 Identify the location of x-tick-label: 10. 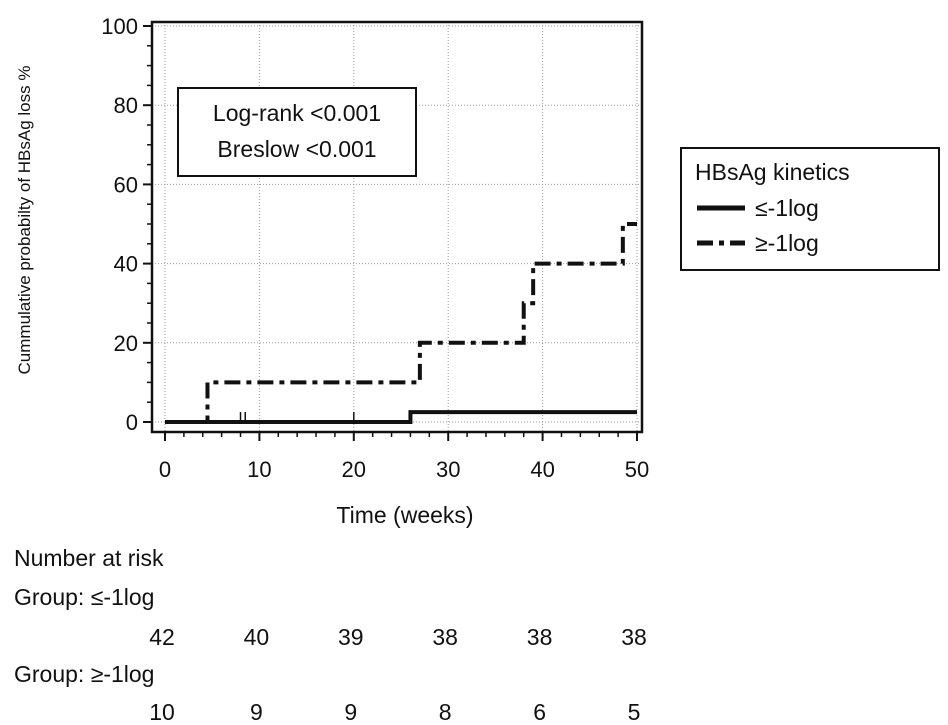
(259, 469).